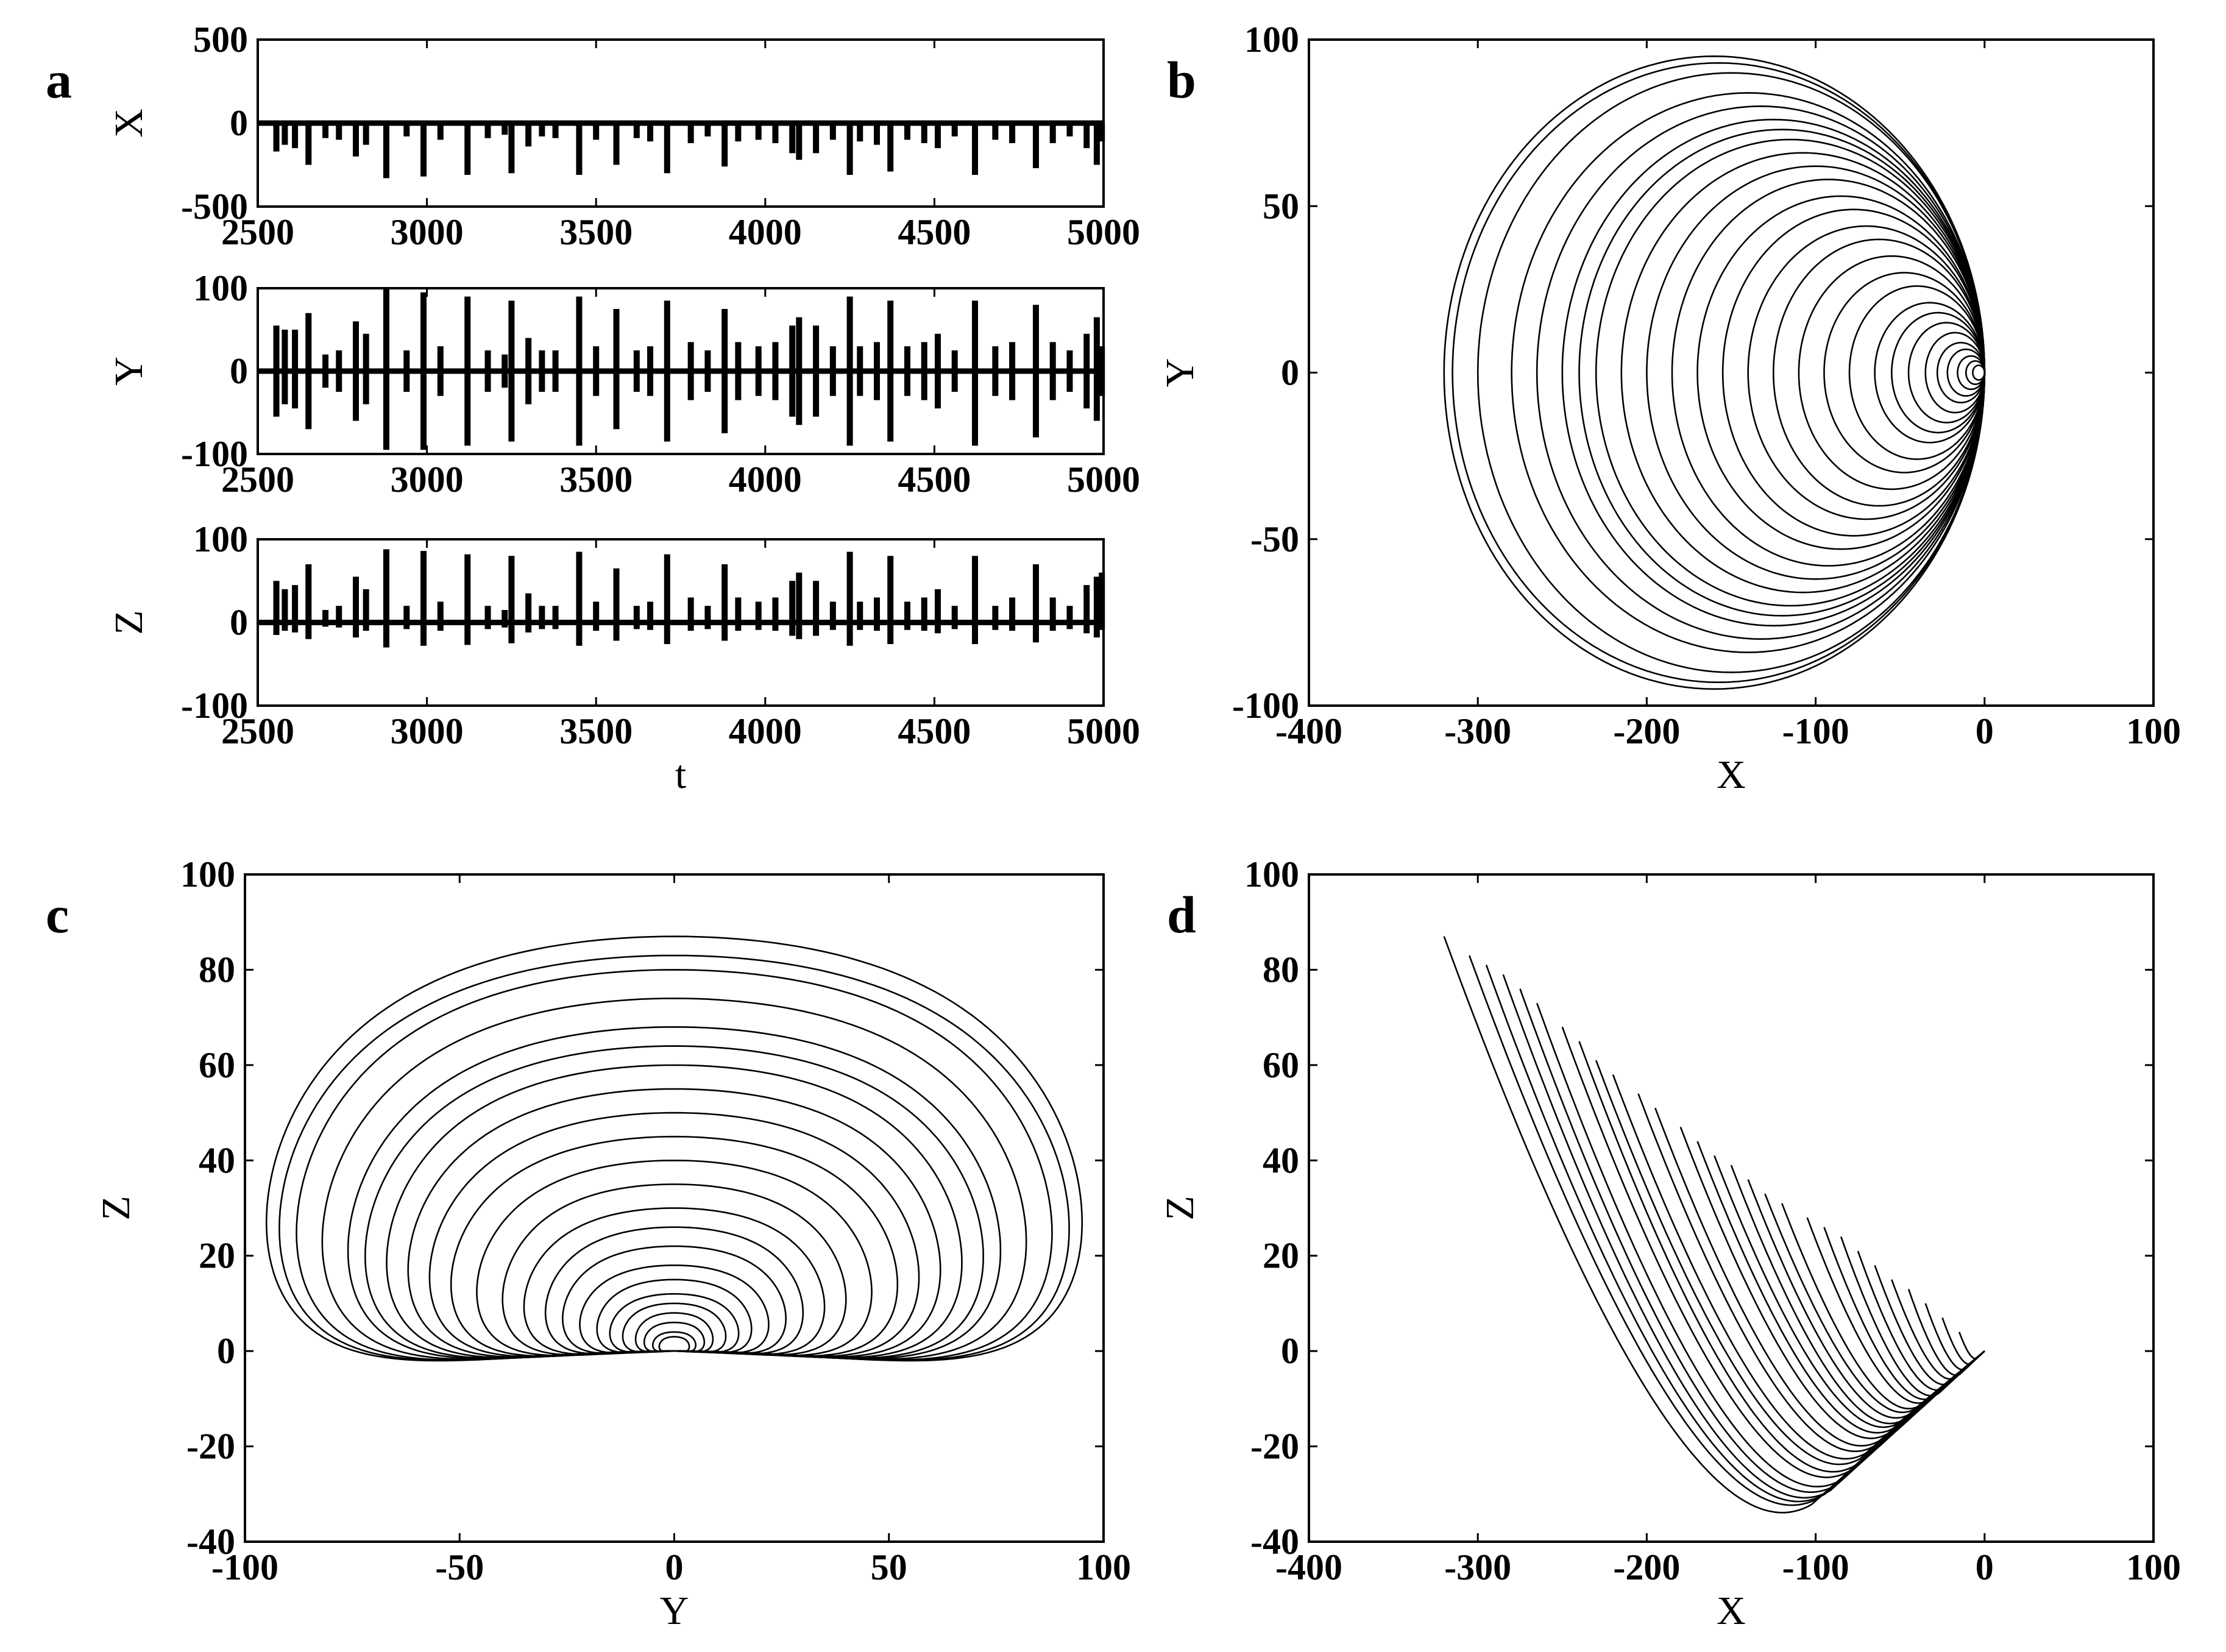  What do you see at coordinates (1180, 1208) in the screenshot?
I see `panel-d-ylabel: Z` at bounding box center [1180, 1208].